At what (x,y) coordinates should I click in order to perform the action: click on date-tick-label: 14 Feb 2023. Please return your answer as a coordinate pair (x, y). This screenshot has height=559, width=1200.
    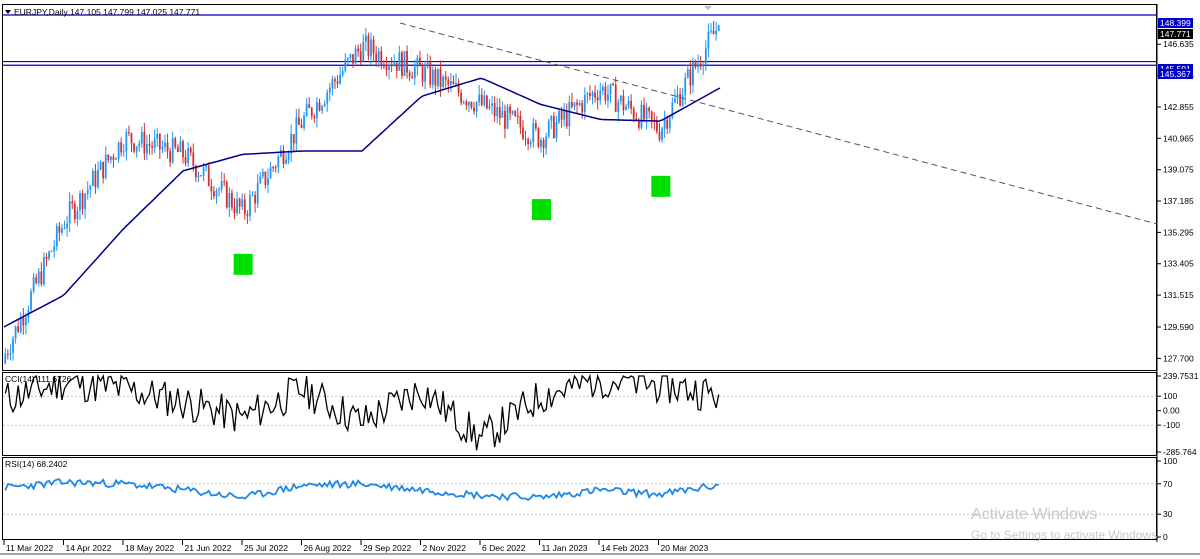
    Looking at the image, I should click on (625, 548).